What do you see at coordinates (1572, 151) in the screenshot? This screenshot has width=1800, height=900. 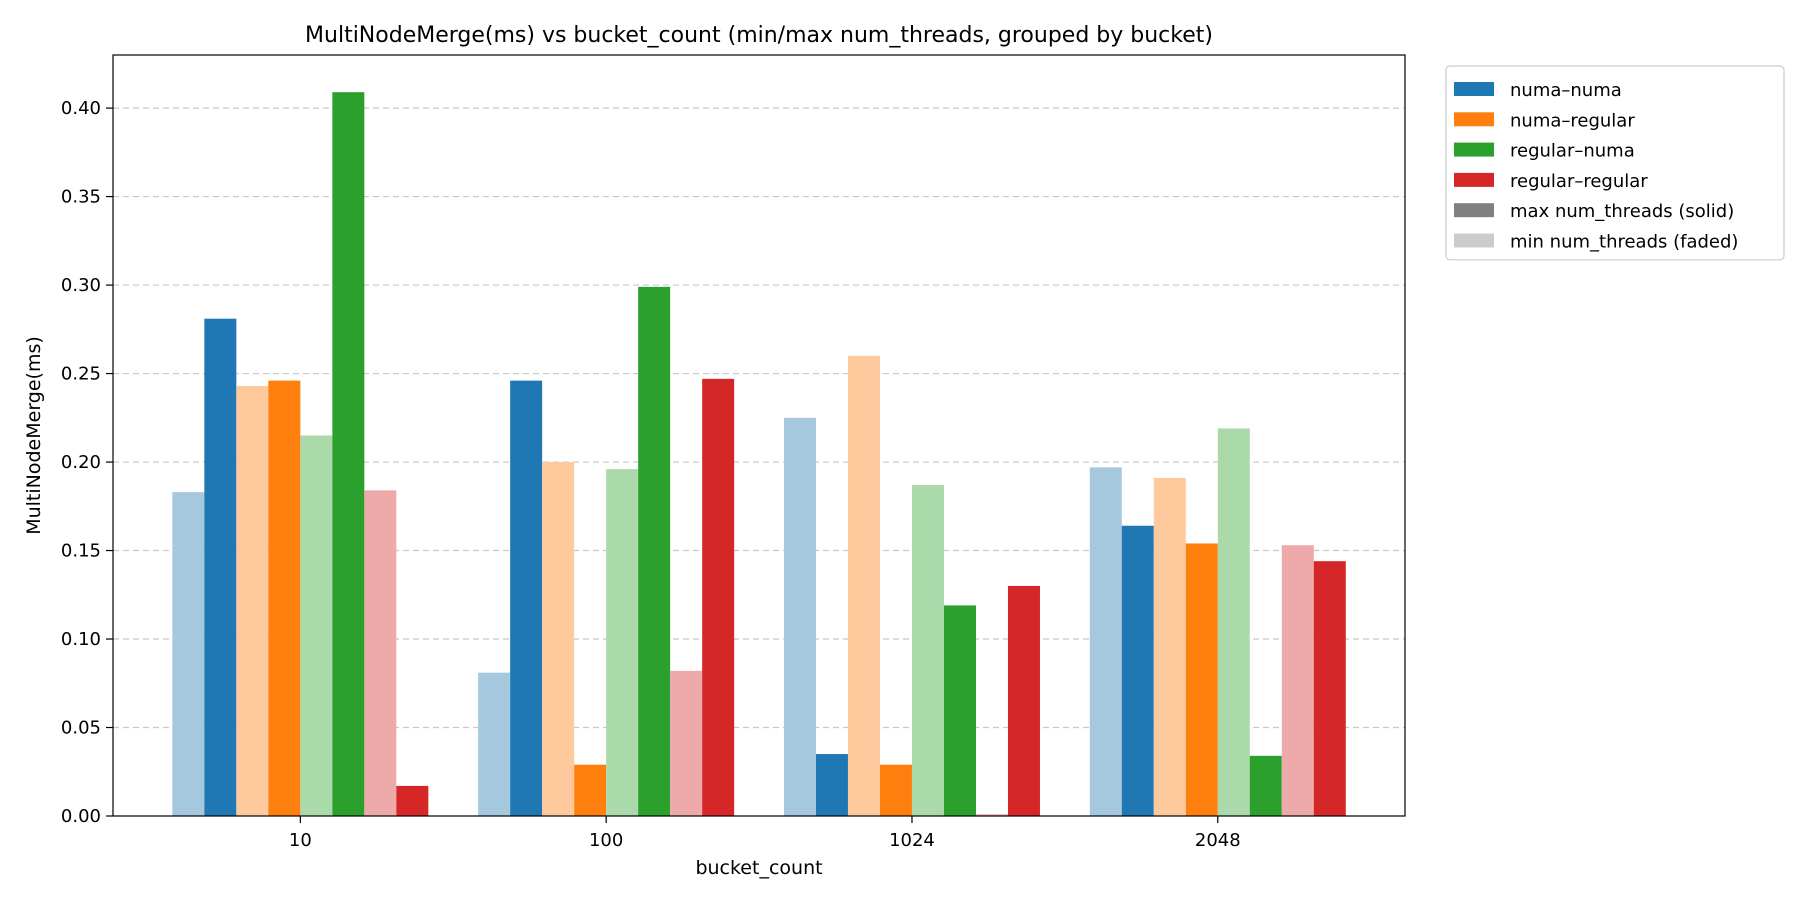 I see `legend-label: regular–numa` at bounding box center [1572, 151].